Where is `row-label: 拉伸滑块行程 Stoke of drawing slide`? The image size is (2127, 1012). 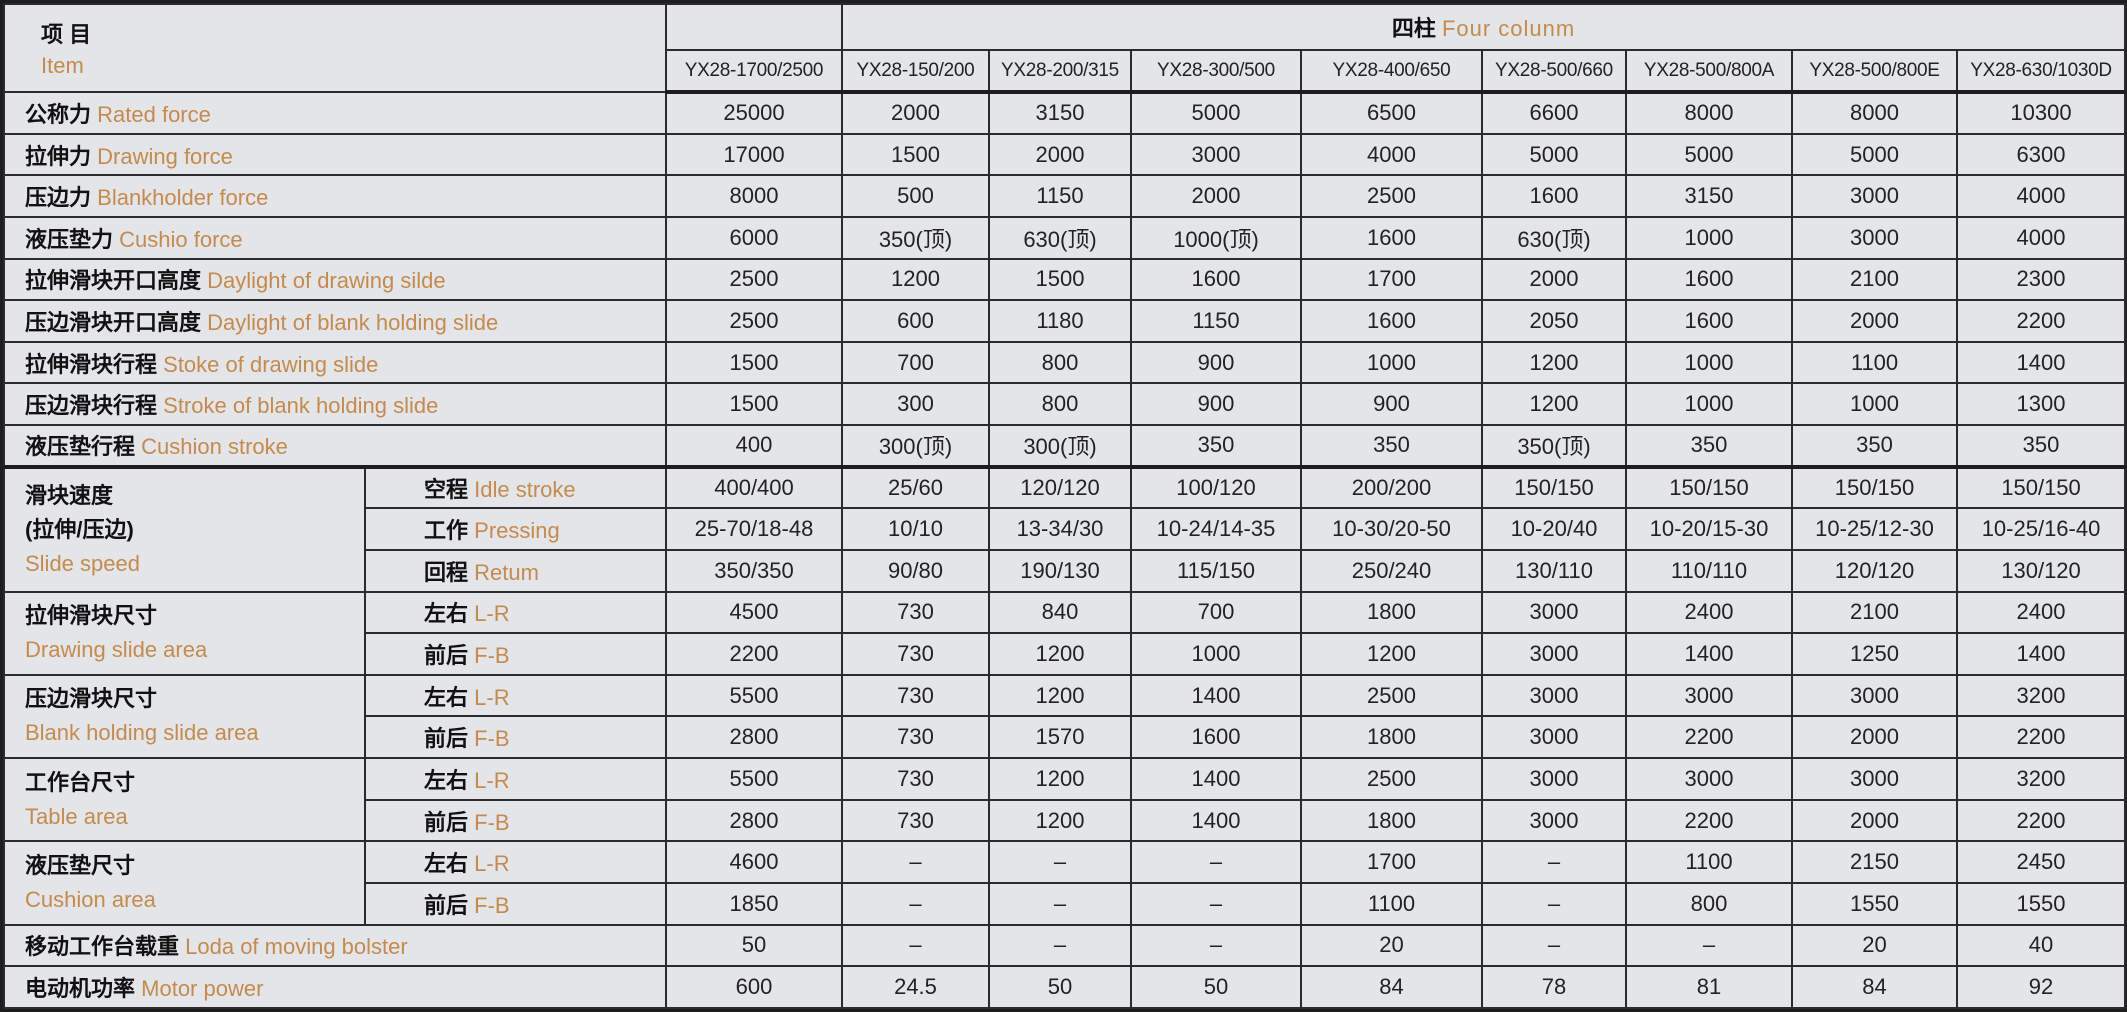 row-label: 拉伸滑块行程 Stoke of drawing slide is located at coordinates (335, 362).